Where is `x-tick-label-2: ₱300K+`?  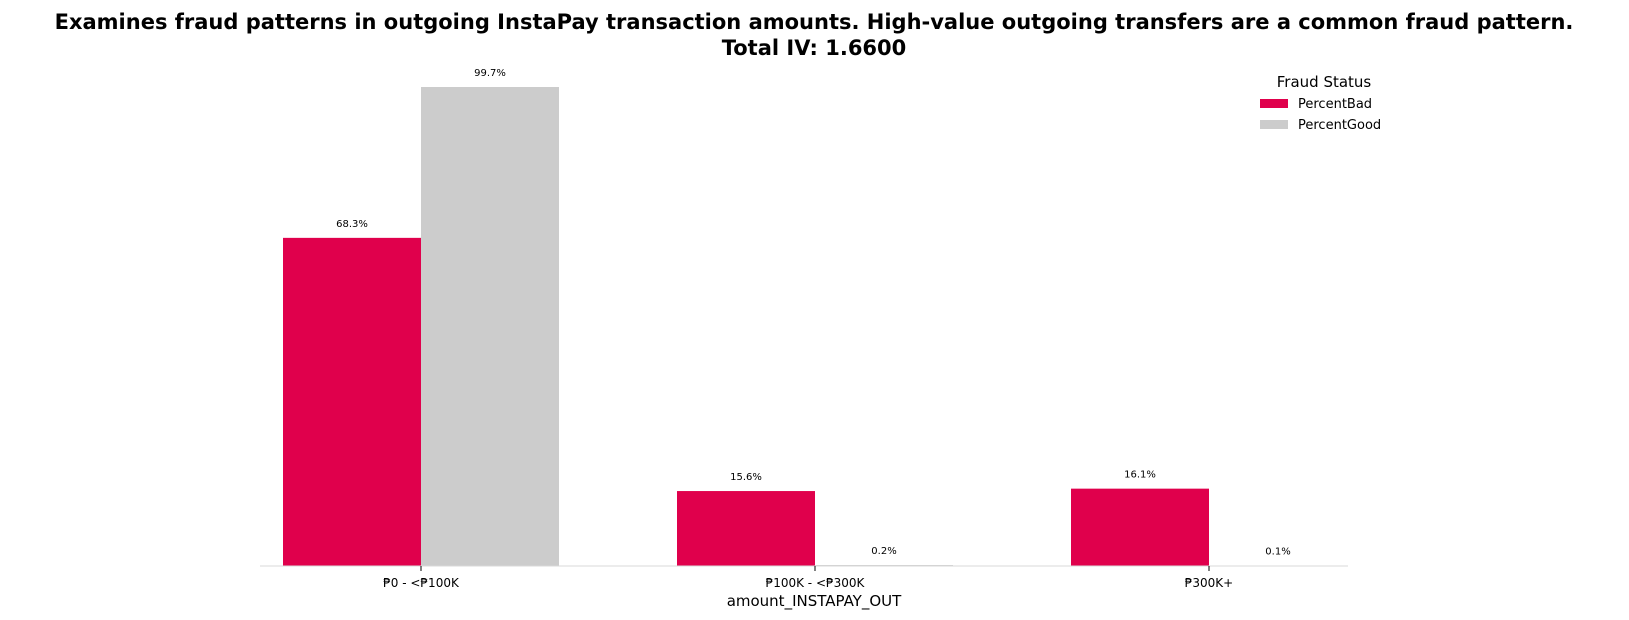 x-tick-label-2: ₱300K+ is located at coordinates (1209, 583).